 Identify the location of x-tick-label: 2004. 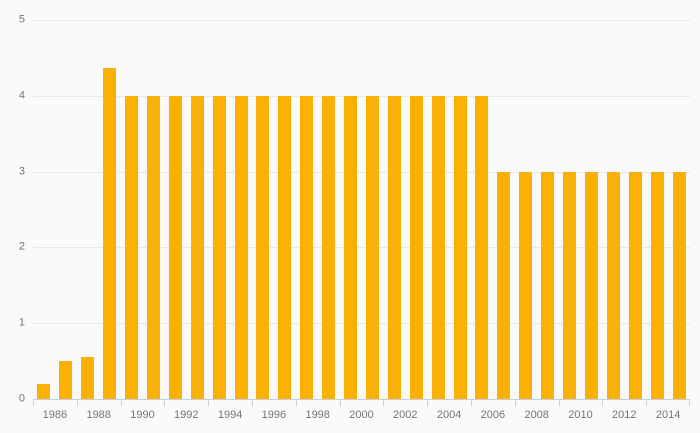
(449, 415).